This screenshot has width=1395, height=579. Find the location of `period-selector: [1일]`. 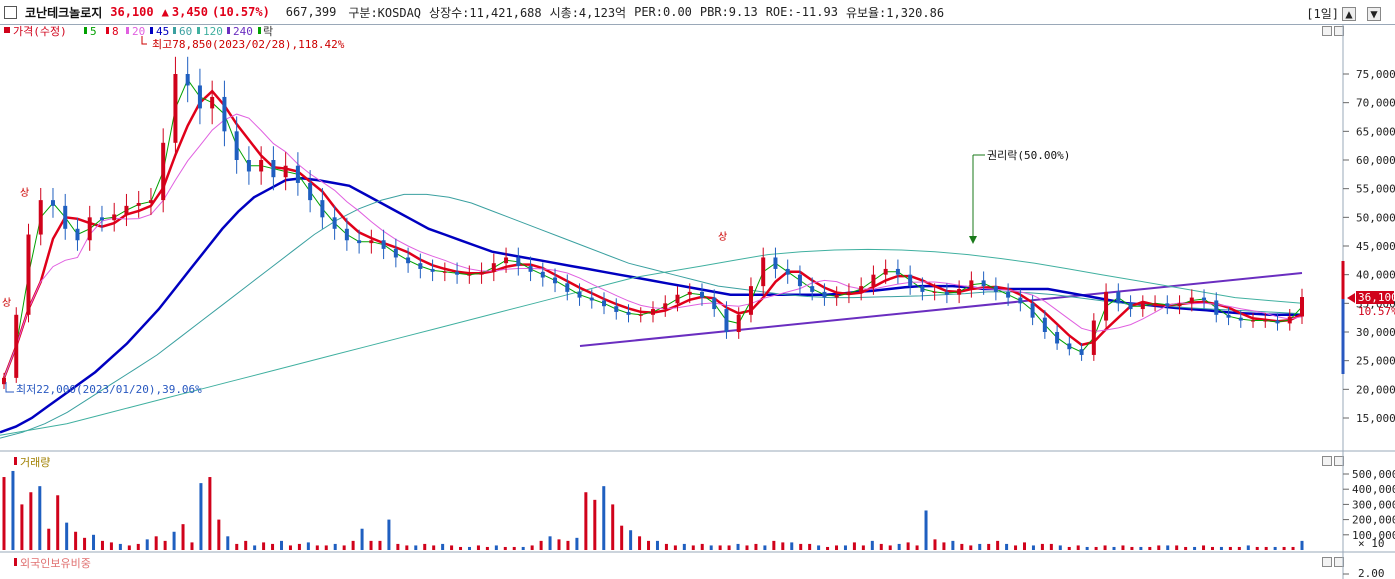

period-selector: [1일] is located at coordinates (1322, 14).